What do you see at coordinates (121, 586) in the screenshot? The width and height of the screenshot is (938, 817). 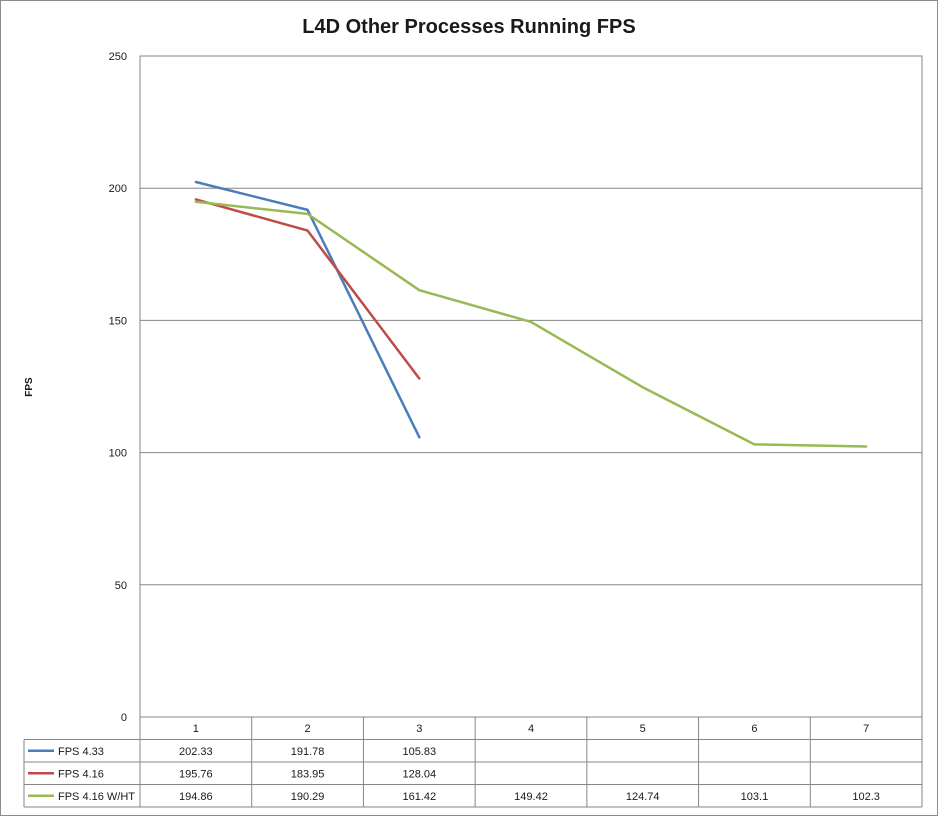 I see `y-tick-label-50: 50` at bounding box center [121, 586].